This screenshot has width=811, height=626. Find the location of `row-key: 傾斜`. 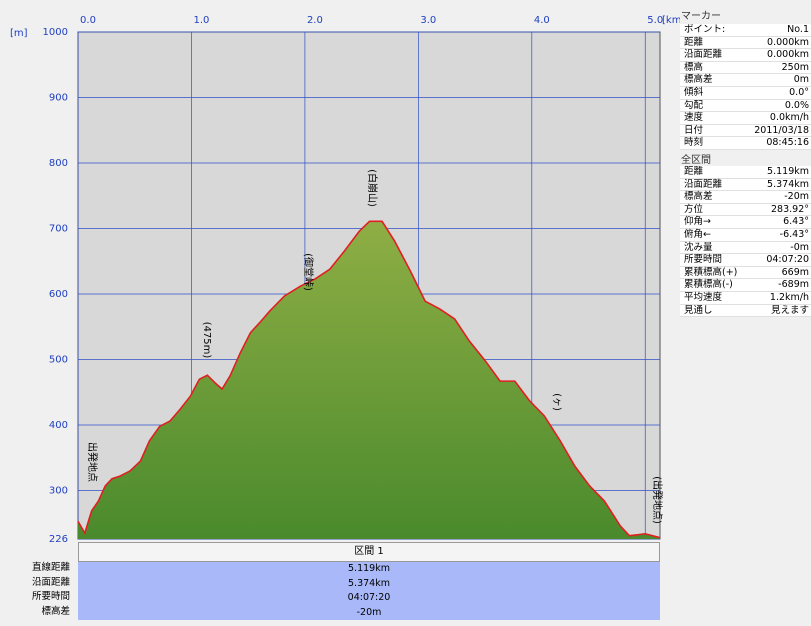

row-key: 傾斜 is located at coordinates (694, 92).